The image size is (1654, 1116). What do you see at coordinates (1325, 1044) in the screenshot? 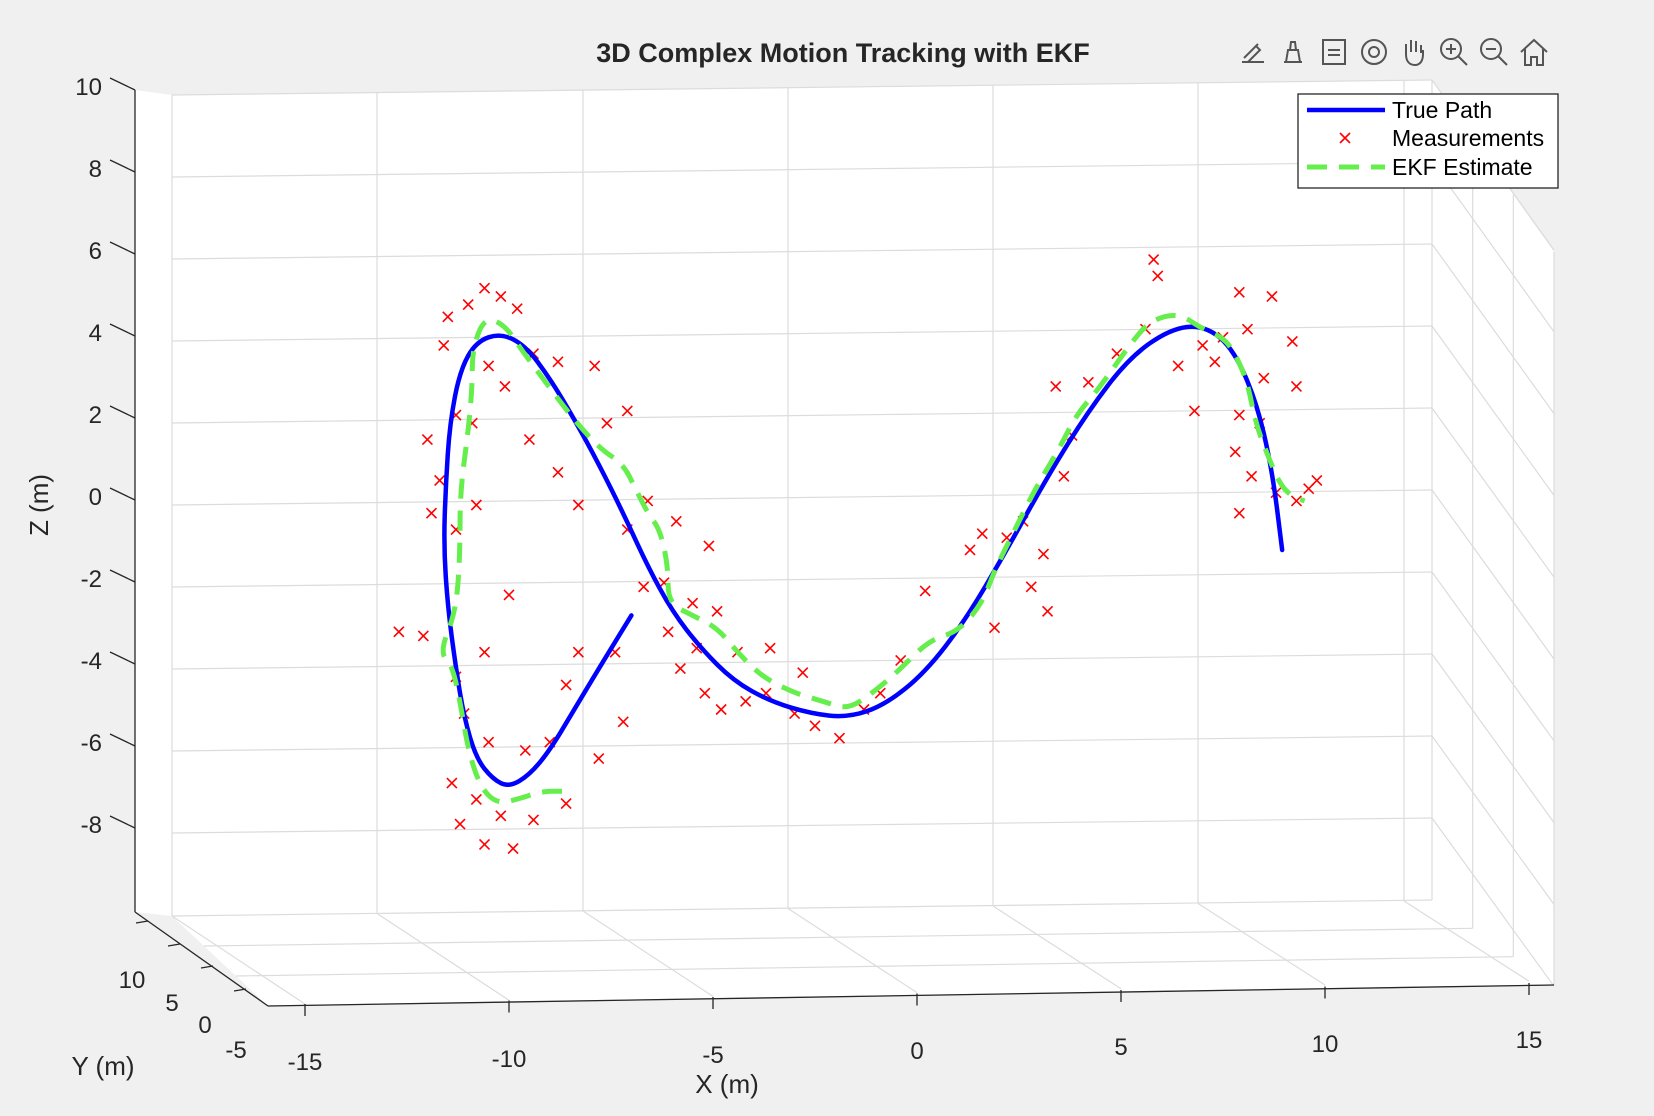
I see `x-tick-label: 10` at bounding box center [1325, 1044].